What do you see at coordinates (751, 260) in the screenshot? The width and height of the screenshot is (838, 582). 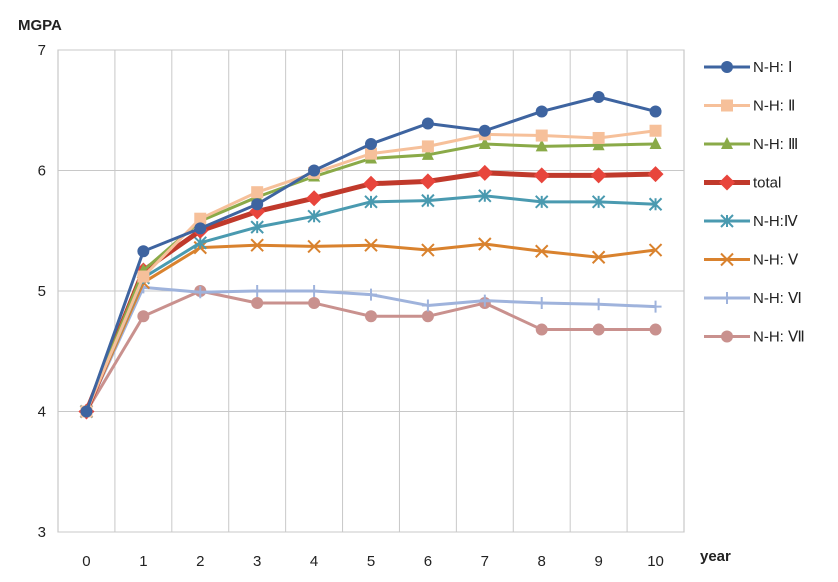 I see `legend-item: N-H: Ⅴ` at bounding box center [751, 260].